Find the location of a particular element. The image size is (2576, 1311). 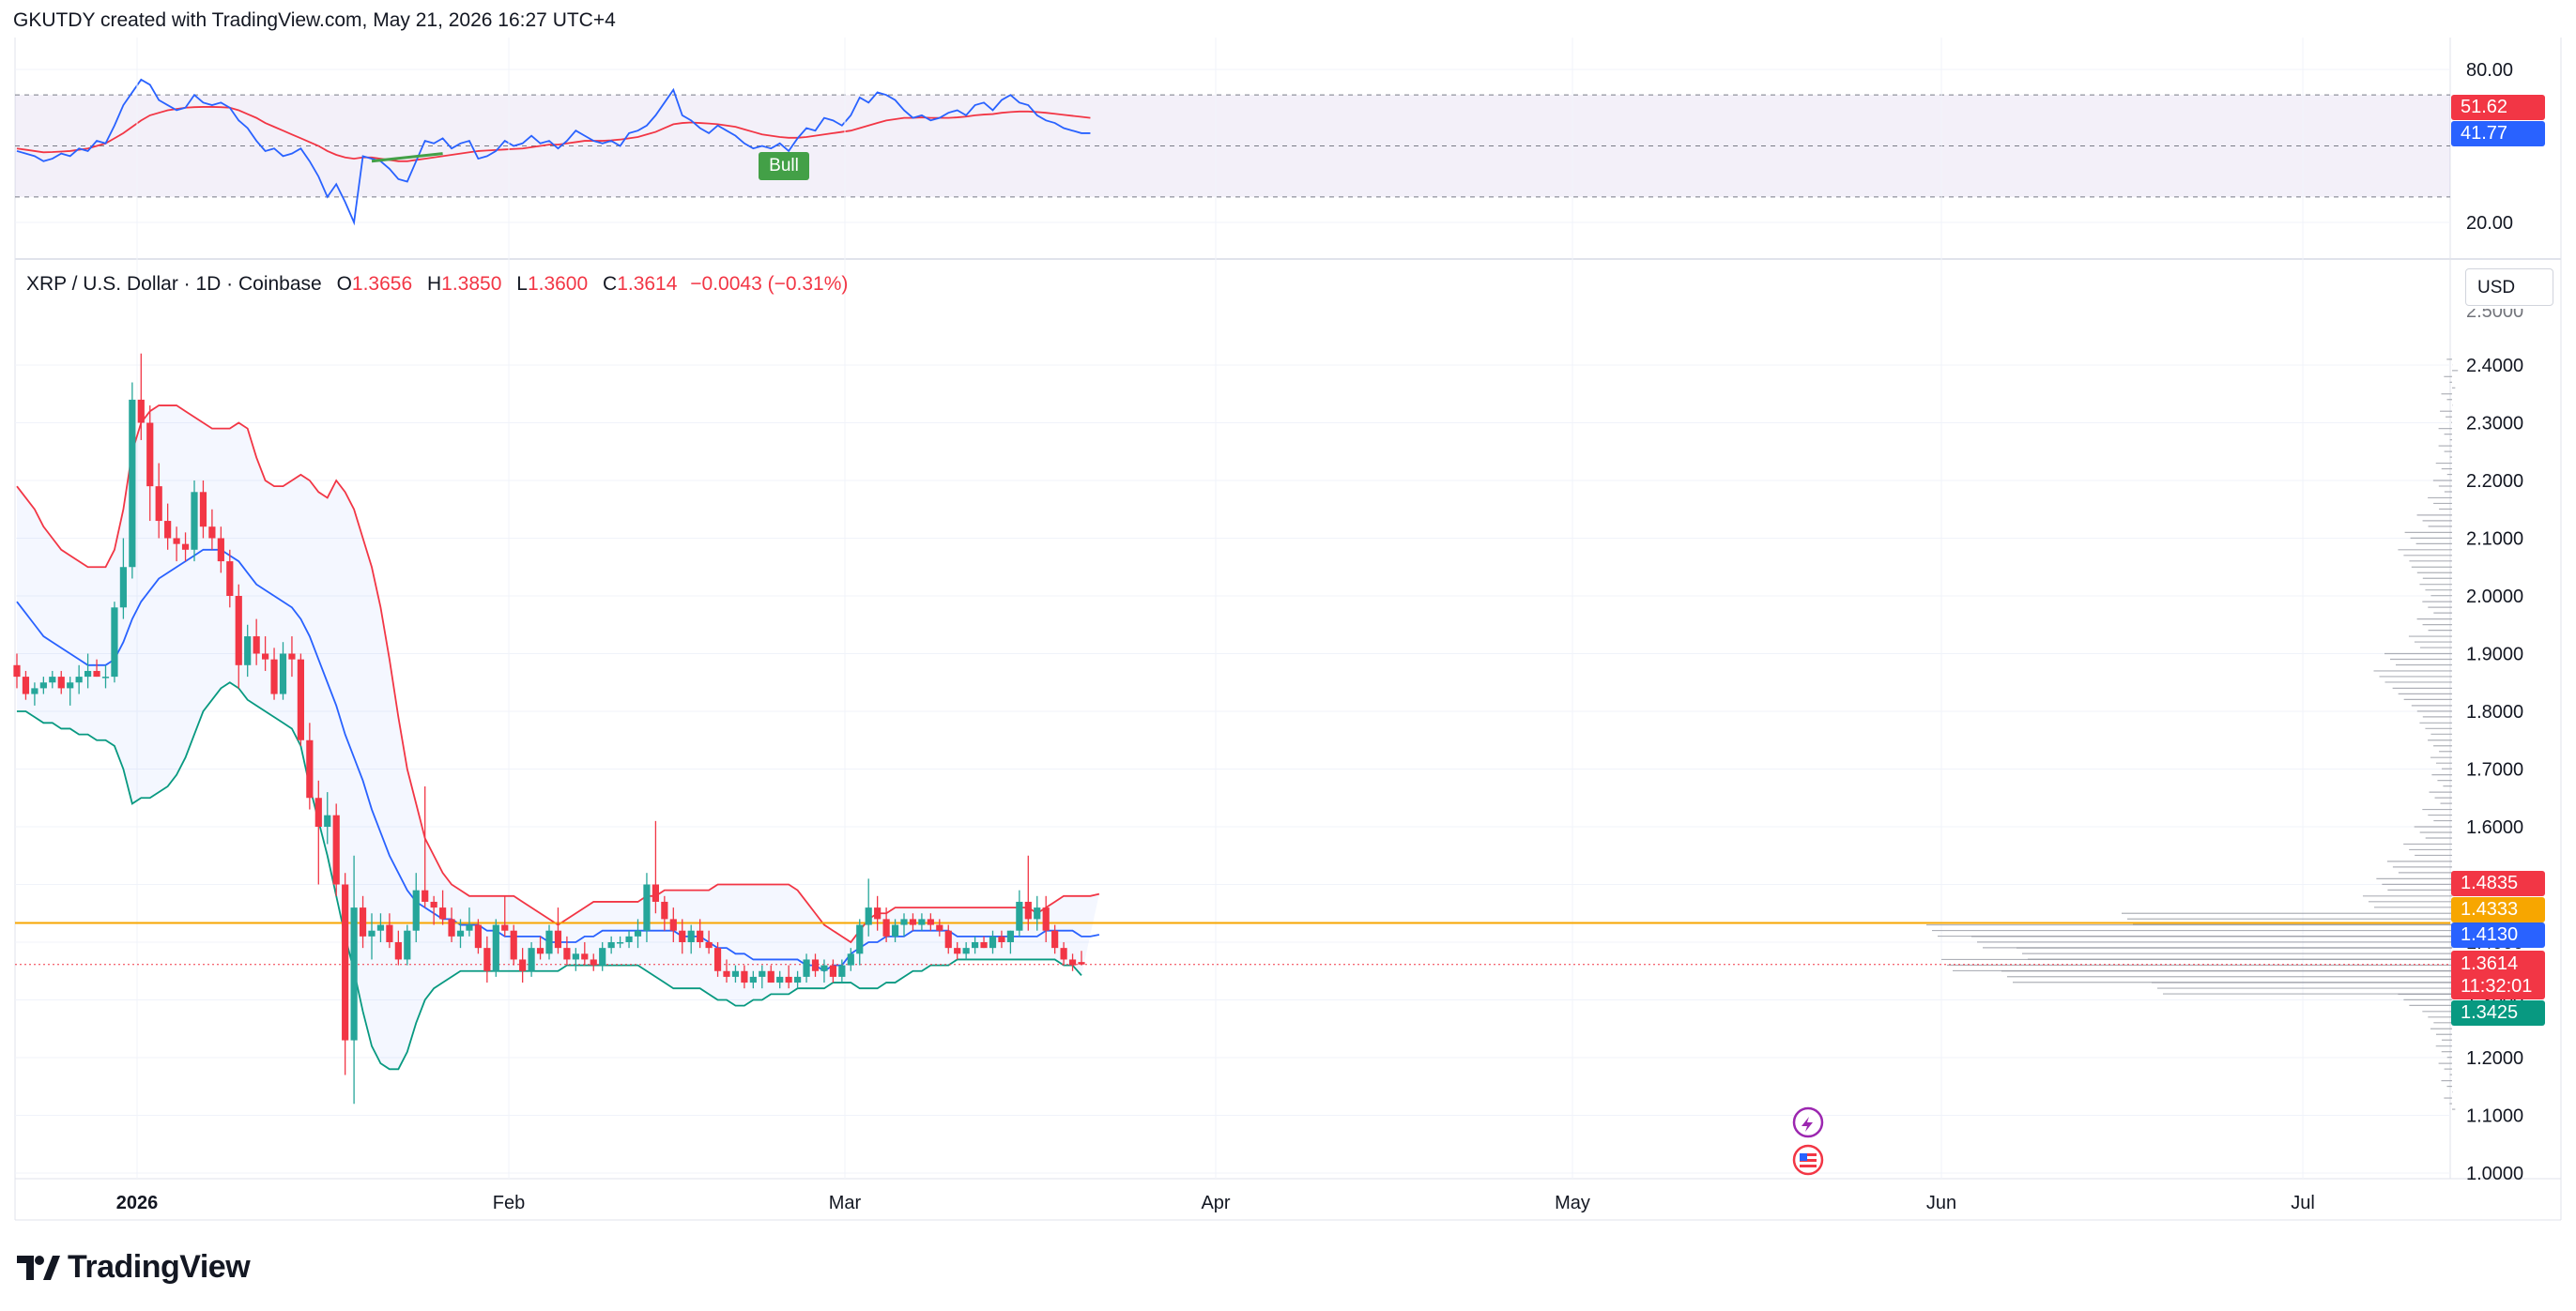

close-label: C is located at coordinates (610, 284).